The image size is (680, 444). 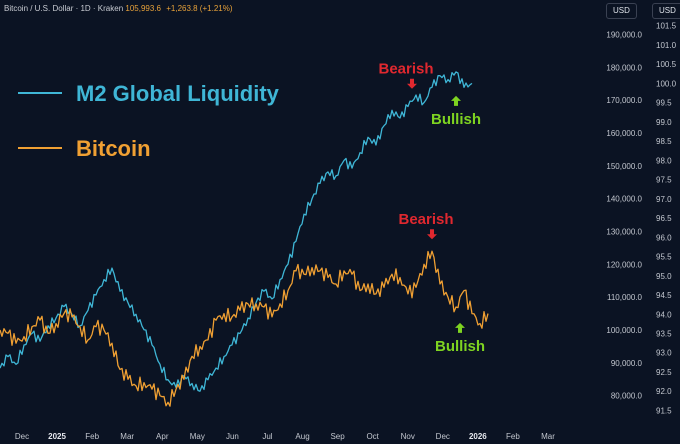 I want to click on x-tick: Apr, so click(x=162, y=436).